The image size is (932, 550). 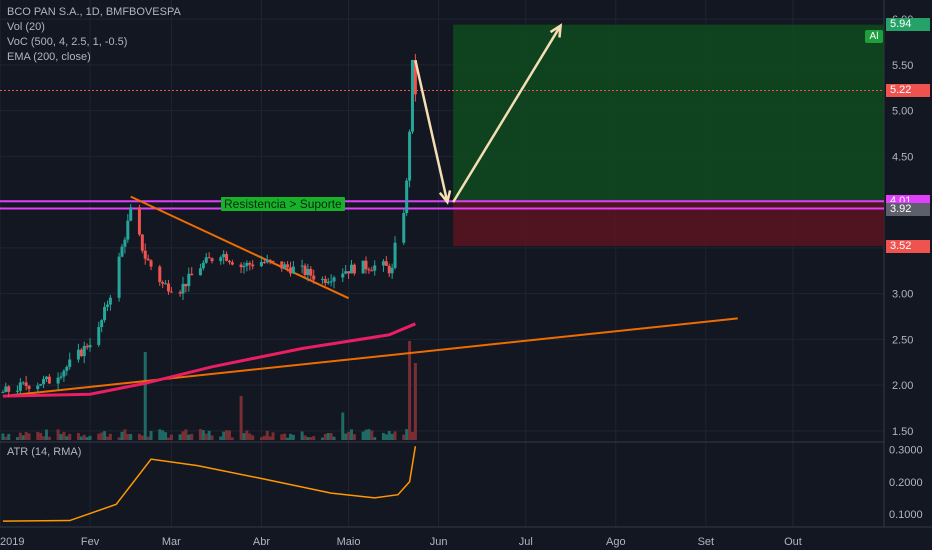 I want to click on alert-badge: Al, so click(x=874, y=36).